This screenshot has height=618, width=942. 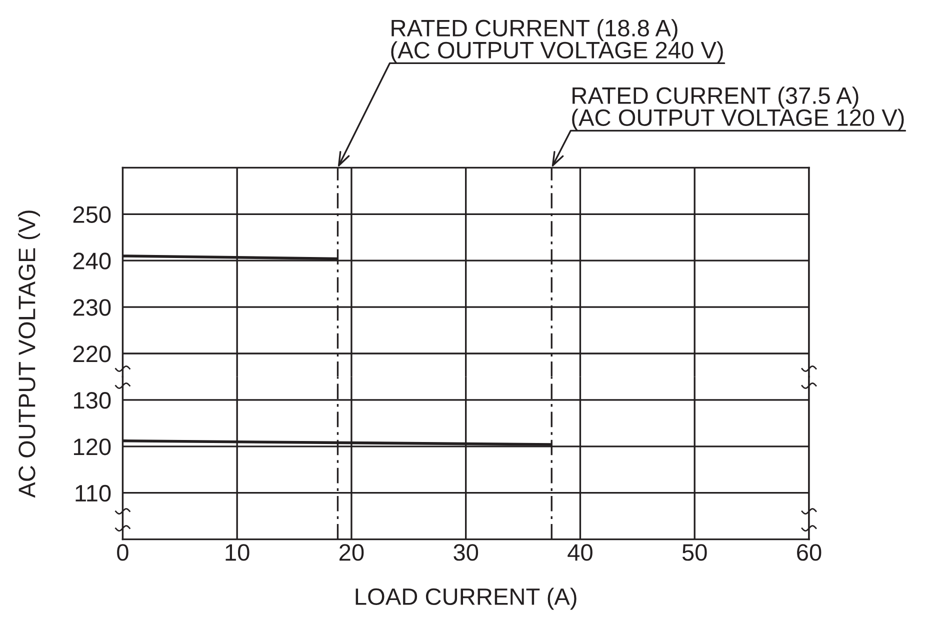 What do you see at coordinates (466, 552) in the screenshot?
I see `x-tick-label: 30` at bounding box center [466, 552].